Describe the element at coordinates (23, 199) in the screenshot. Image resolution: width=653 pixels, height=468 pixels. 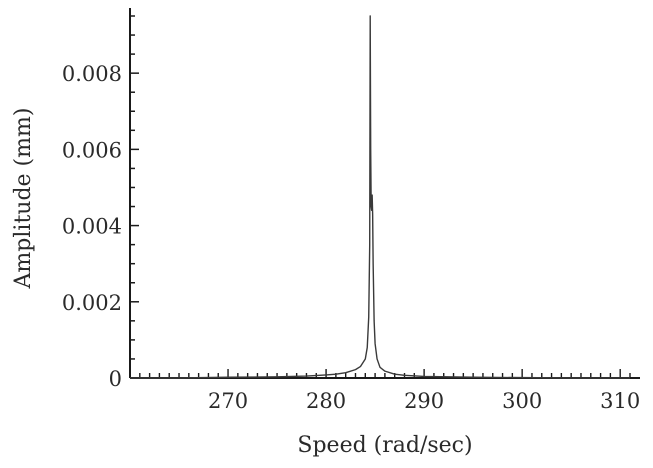
I see `y-axis-title: Amplitude (mm)` at that location.